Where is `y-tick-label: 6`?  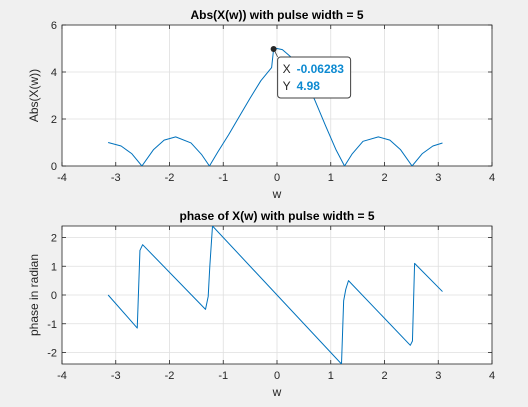 y-tick-label: 6 is located at coordinates (54, 26).